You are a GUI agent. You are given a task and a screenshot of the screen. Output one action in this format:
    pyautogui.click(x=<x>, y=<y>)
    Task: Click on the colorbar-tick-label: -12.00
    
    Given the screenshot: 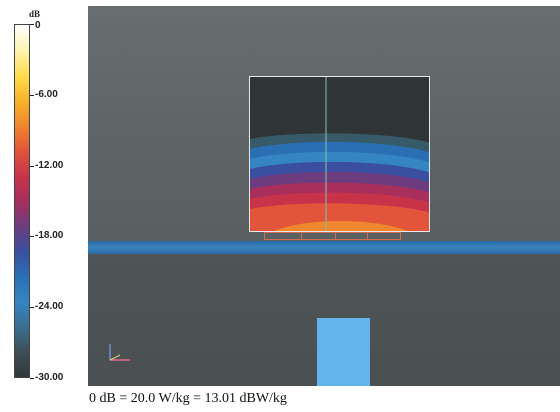 What is the action you would take?
    pyautogui.click(x=49, y=165)
    